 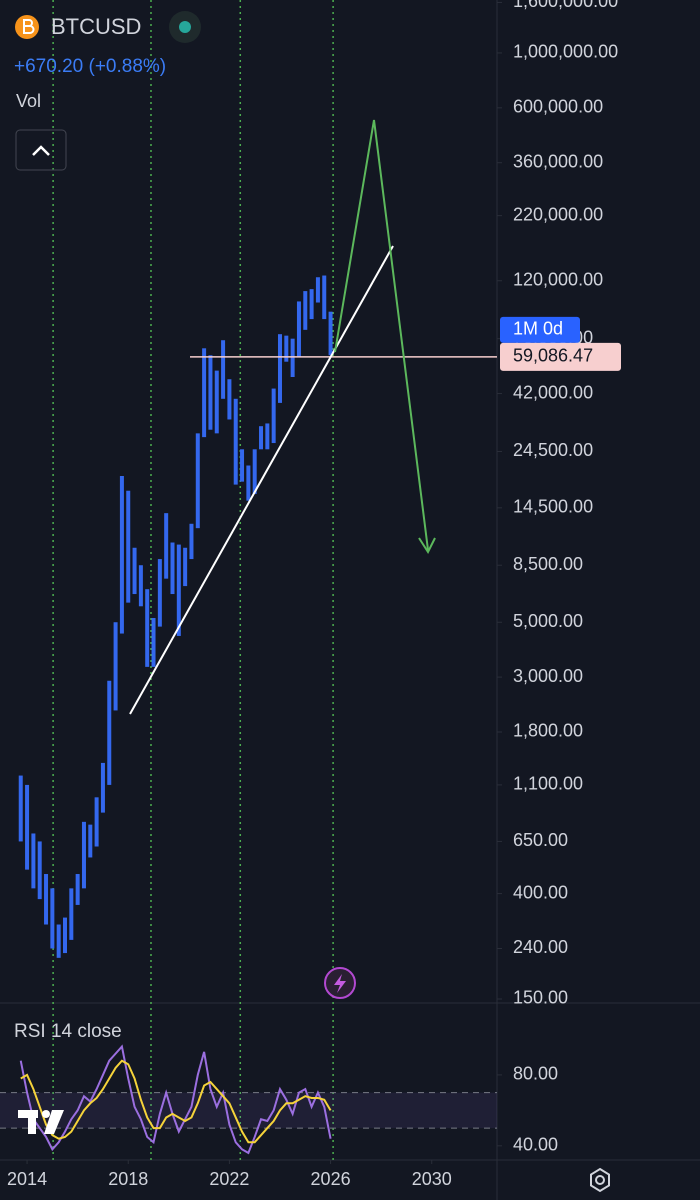 I want to click on y-tick-label: 150.00, so click(x=540, y=998).